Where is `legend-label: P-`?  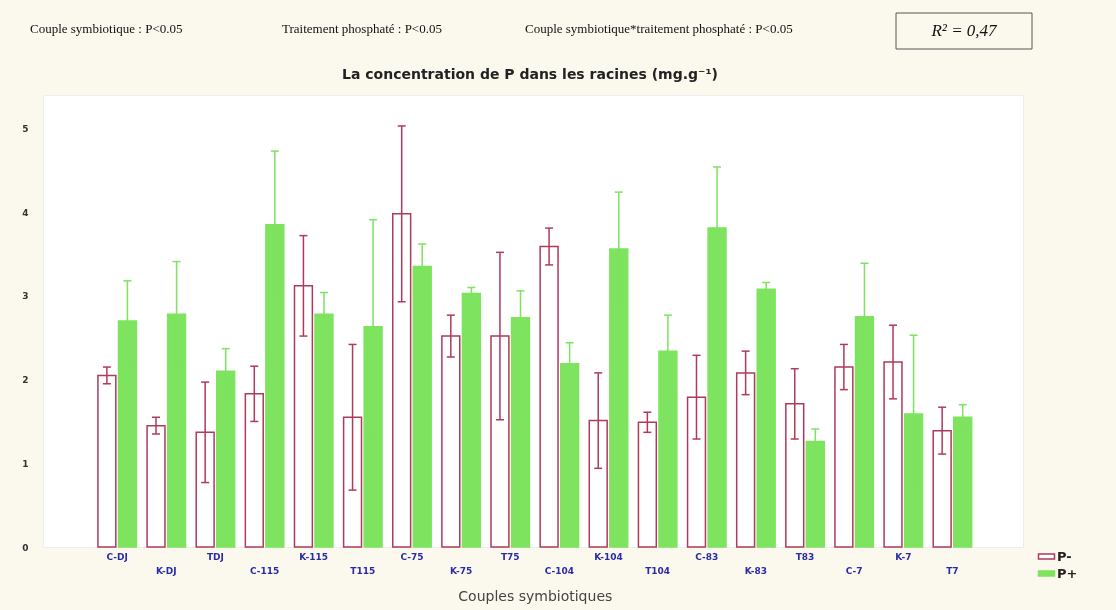 legend-label: P- is located at coordinates (1064, 556).